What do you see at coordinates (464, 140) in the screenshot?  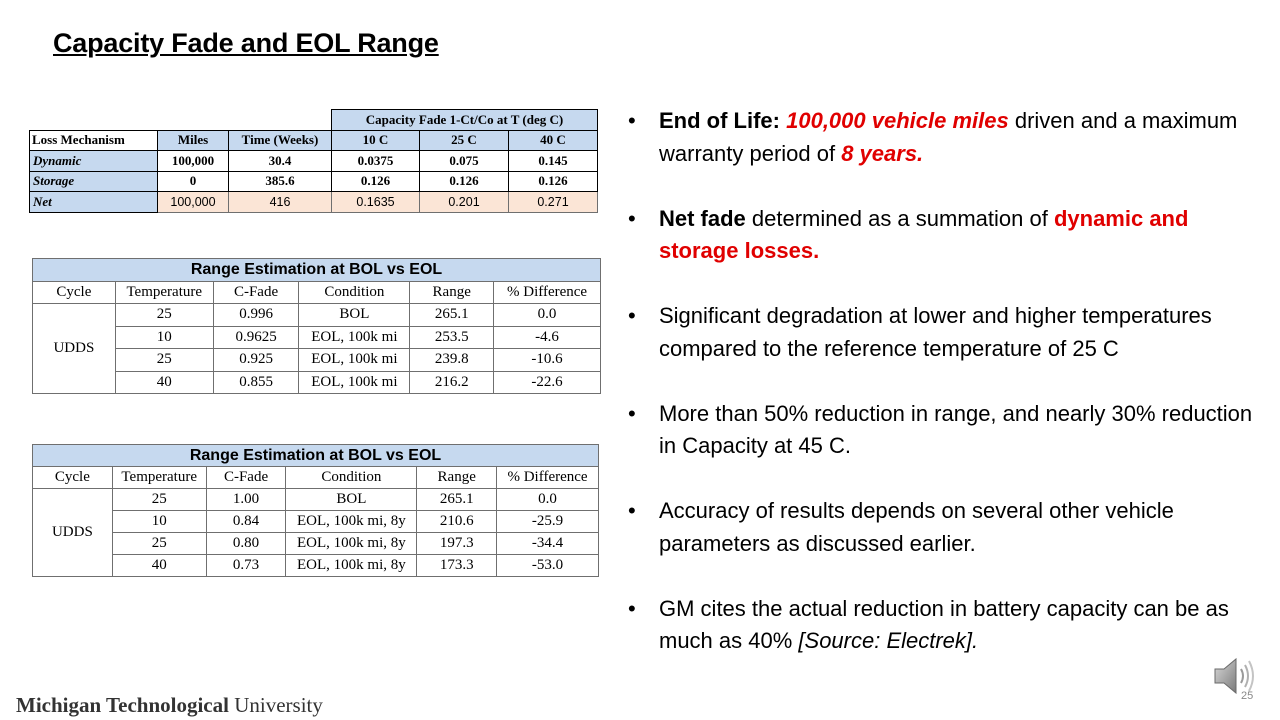 I see `header-cell: 25 C` at bounding box center [464, 140].